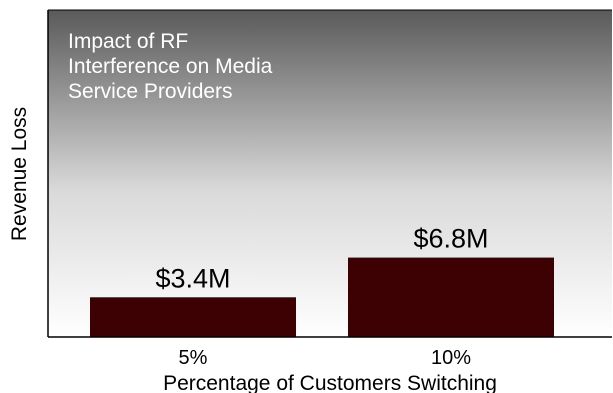 This screenshot has height=393, width=613. Describe the element at coordinates (451, 358) in the screenshot. I see `x-tick-label-2: 10%` at that location.